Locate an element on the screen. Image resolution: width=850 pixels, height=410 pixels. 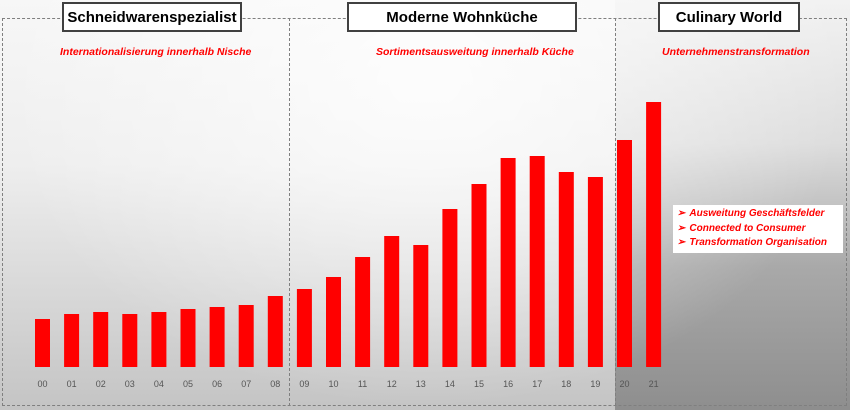
x-tick-label: 21 is located at coordinates (654, 384).